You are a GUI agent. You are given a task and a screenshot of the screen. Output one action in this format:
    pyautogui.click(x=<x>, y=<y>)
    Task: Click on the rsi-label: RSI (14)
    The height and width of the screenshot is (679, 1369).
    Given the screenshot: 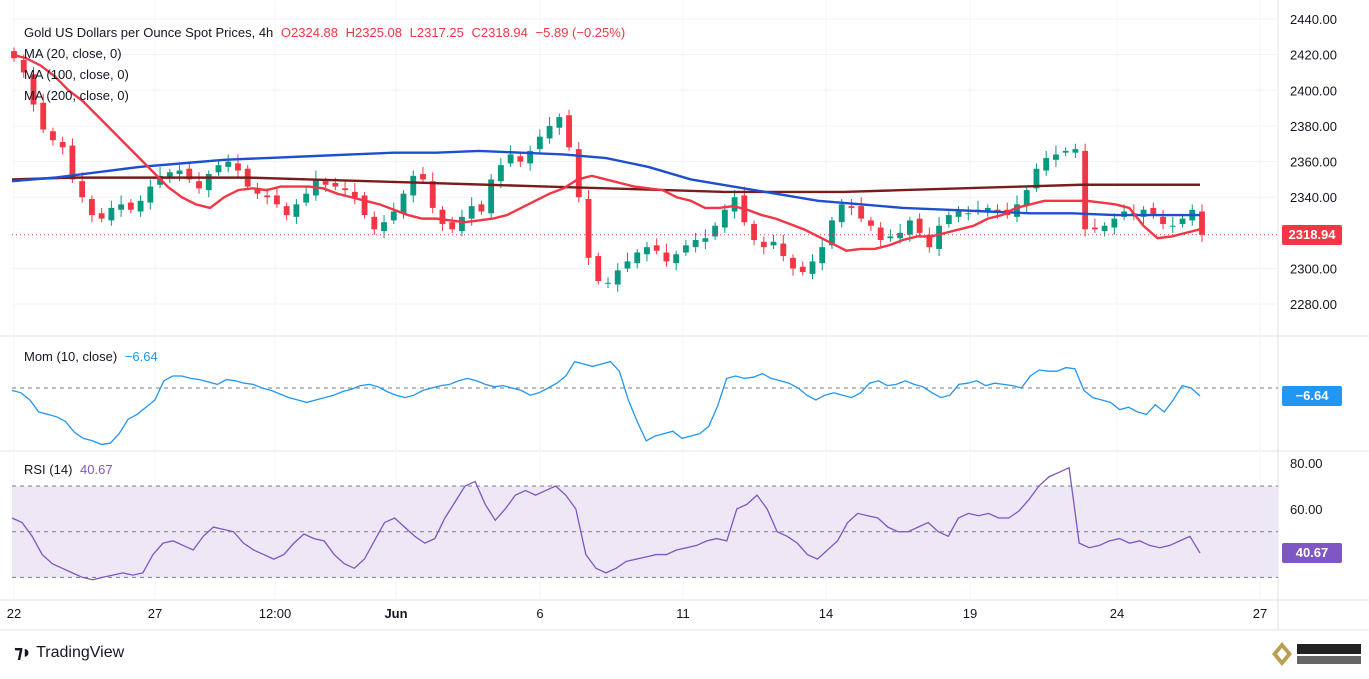 What is the action you would take?
    pyautogui.click(x=48, y=469)
    